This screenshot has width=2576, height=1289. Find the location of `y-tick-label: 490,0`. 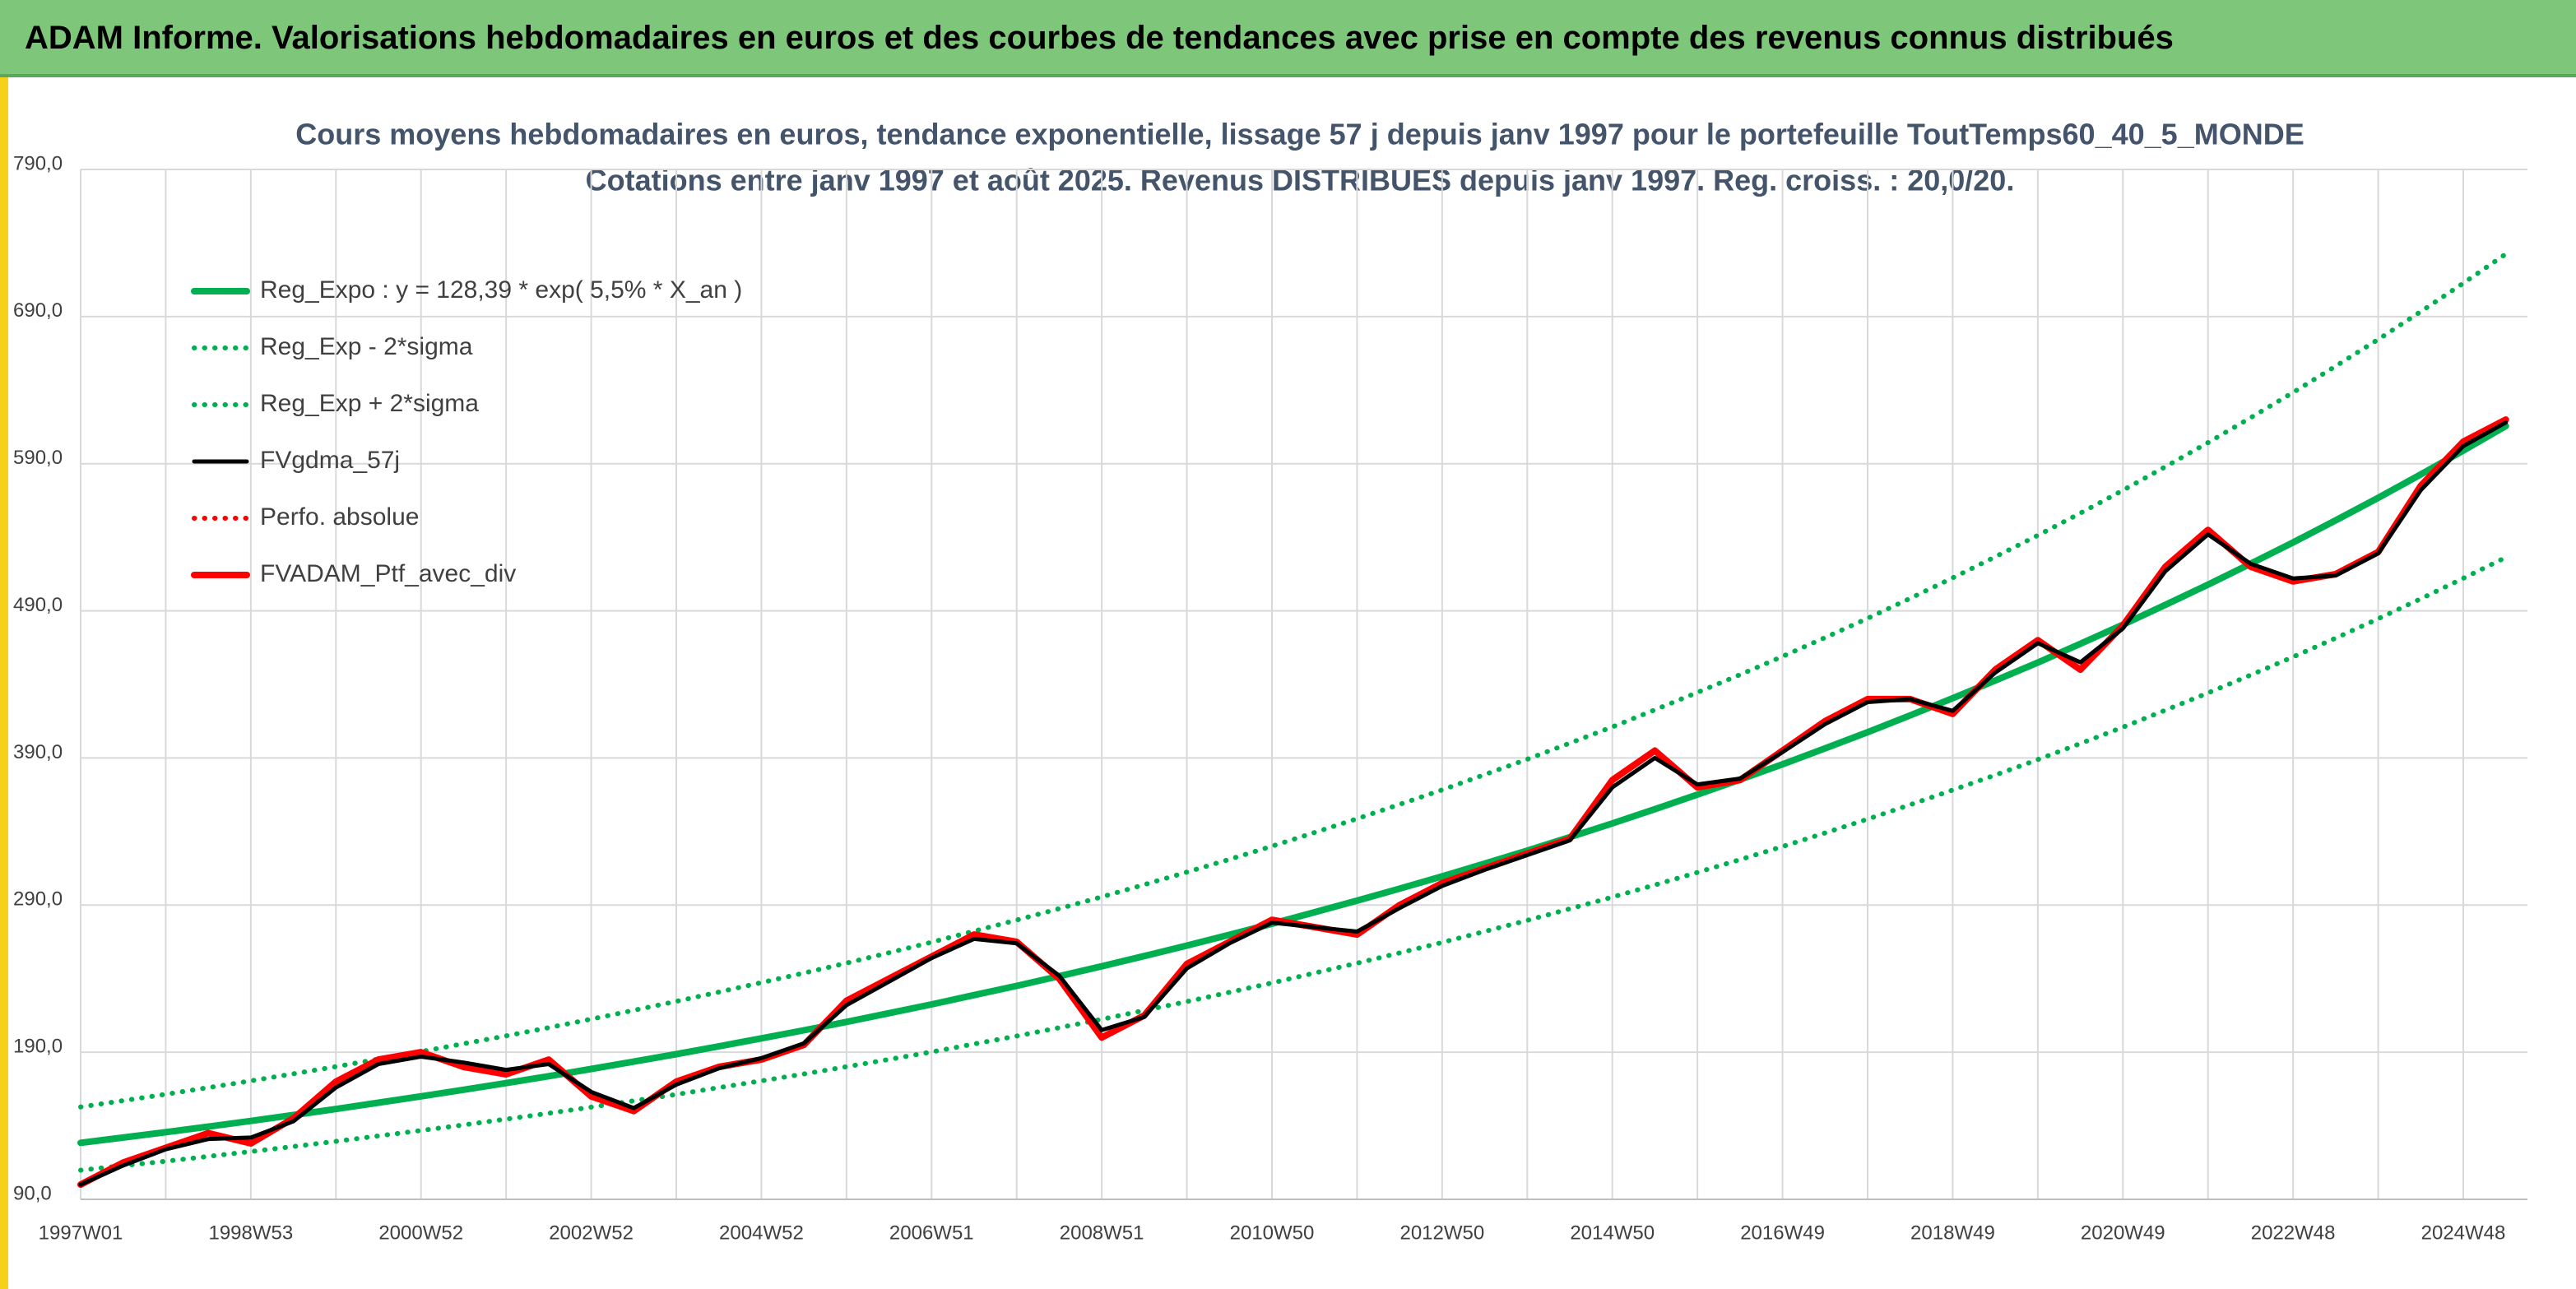

y-tick-label: 490,0 is located at coordinates (38, 605).